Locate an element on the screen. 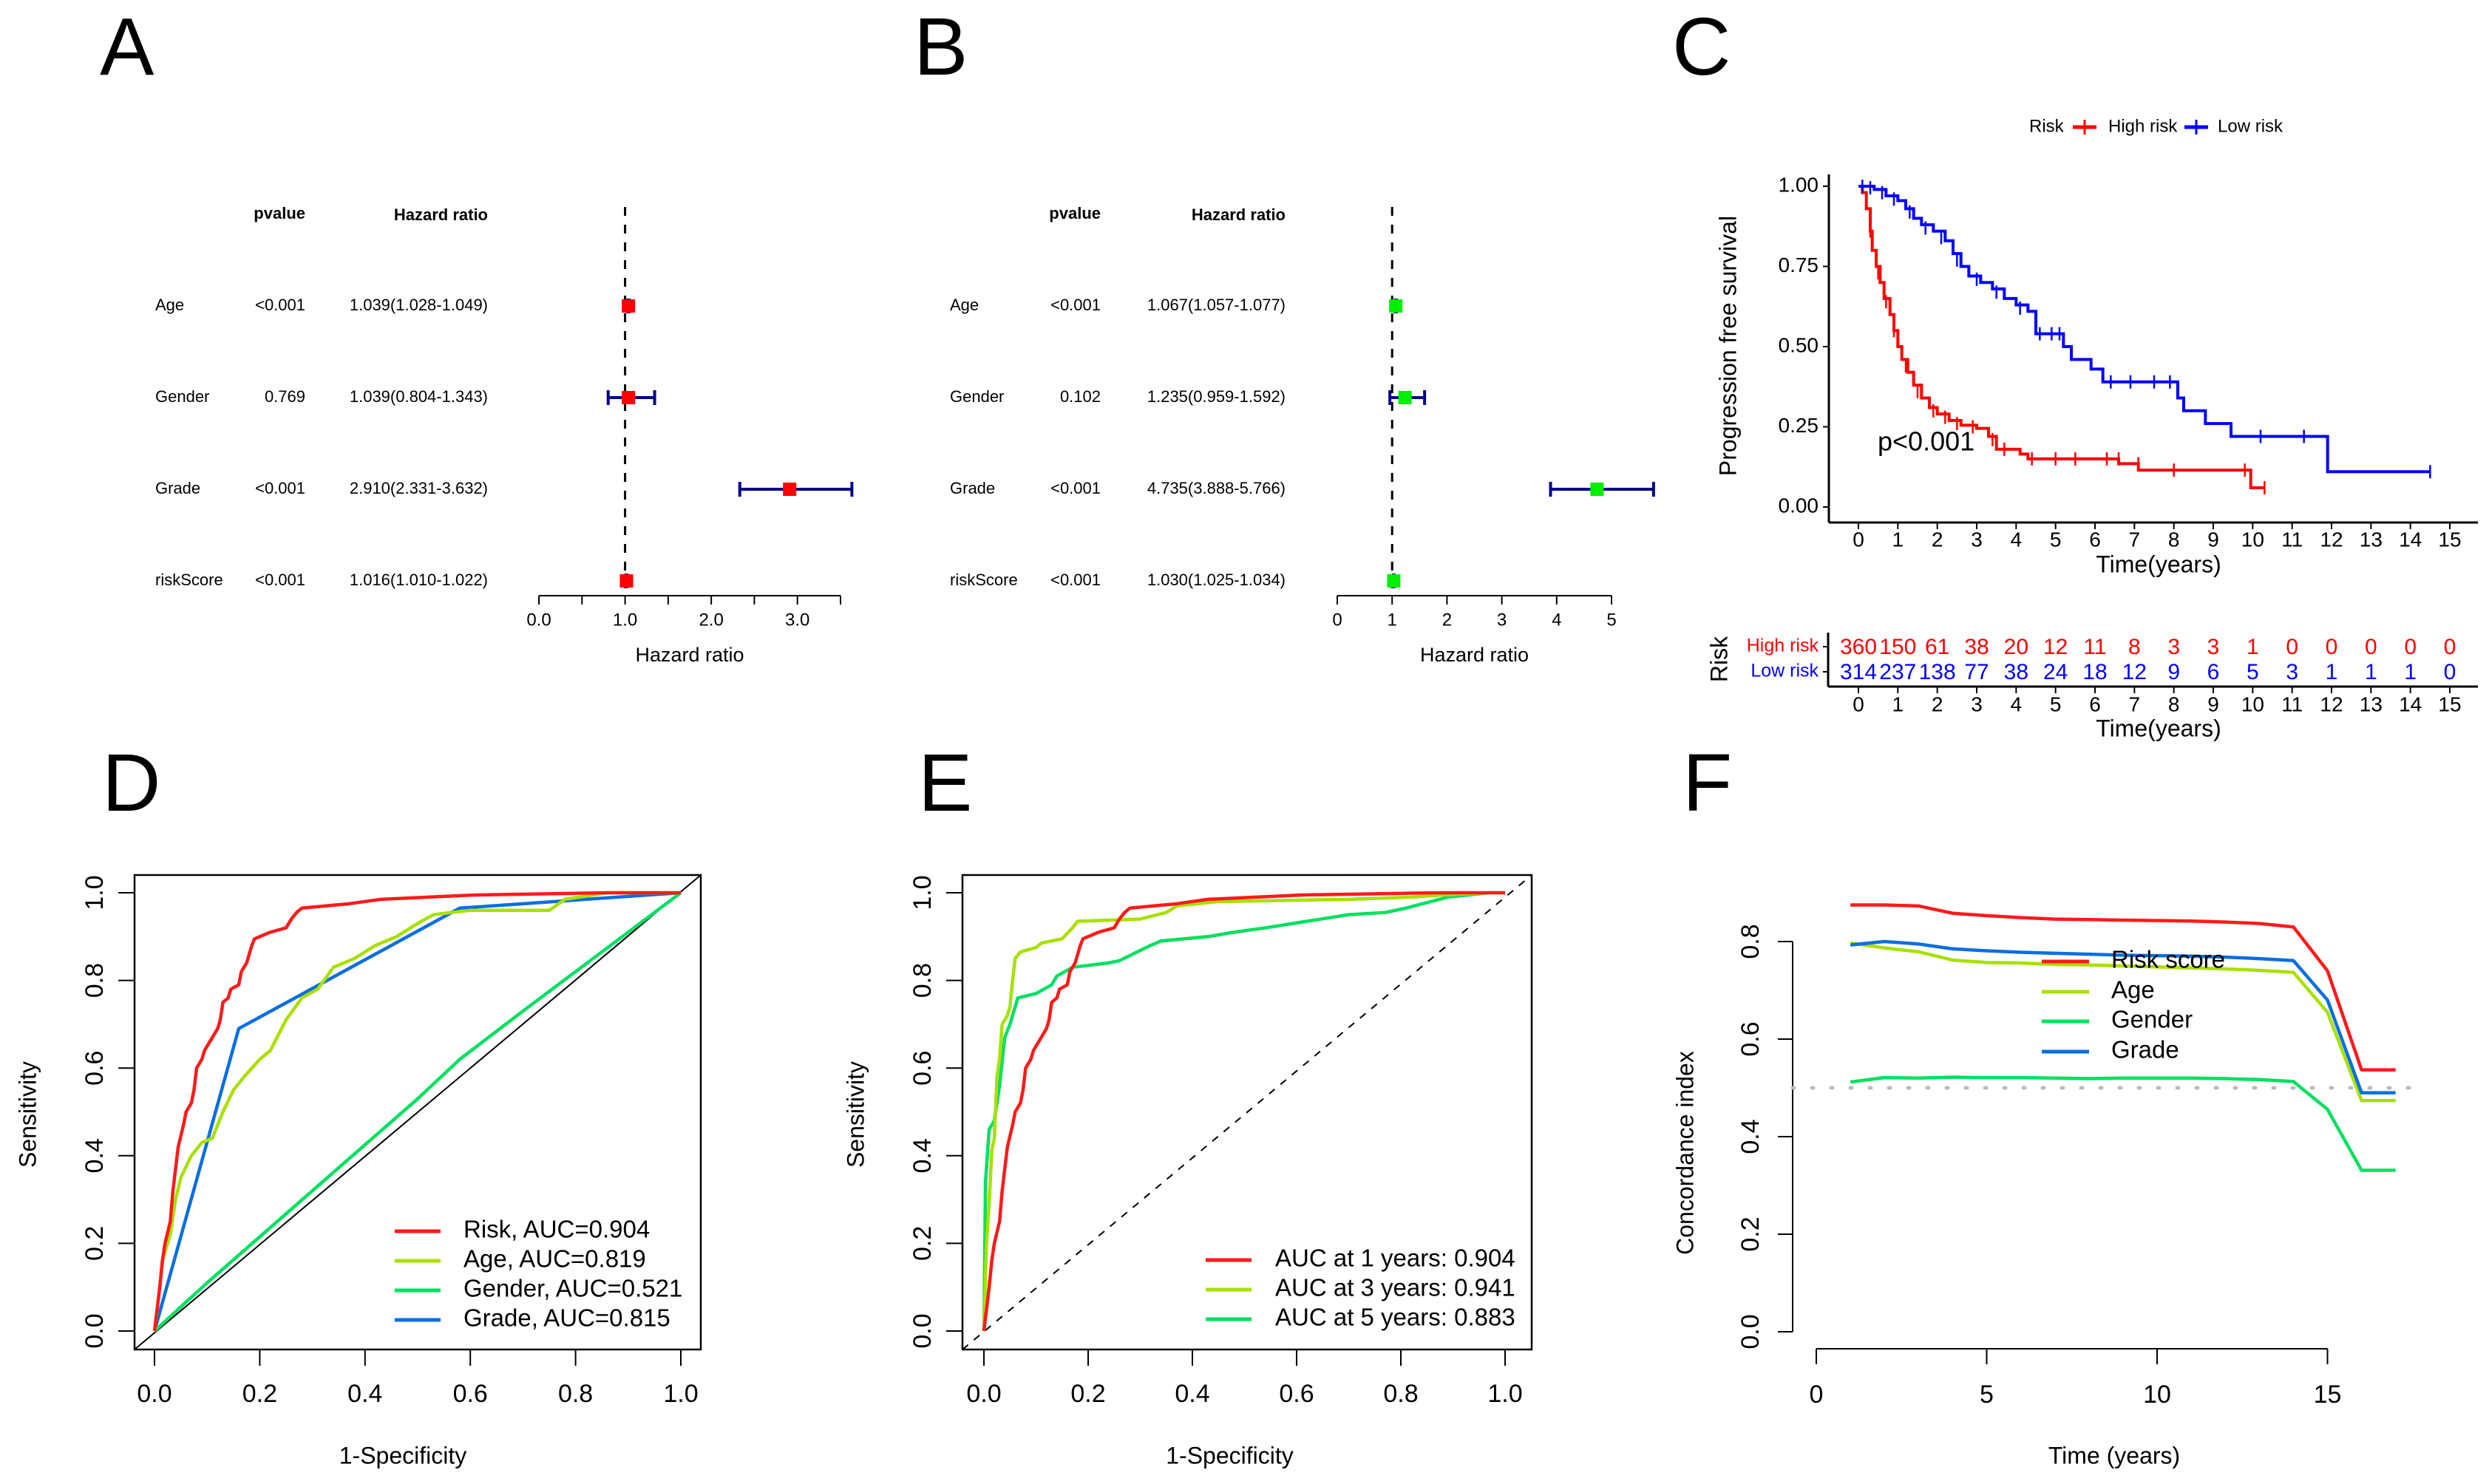  risk-table-x-tick-label: 1 is located at coordinates (1898, 704).